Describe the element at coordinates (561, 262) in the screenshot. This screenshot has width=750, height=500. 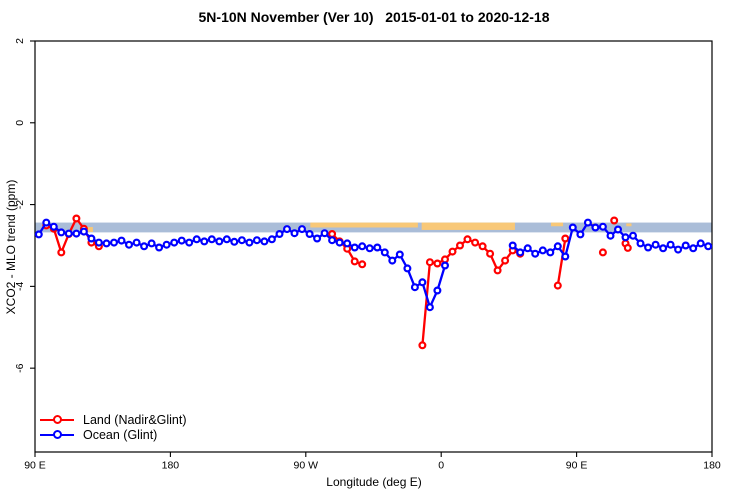
I see `series-line` at that location.